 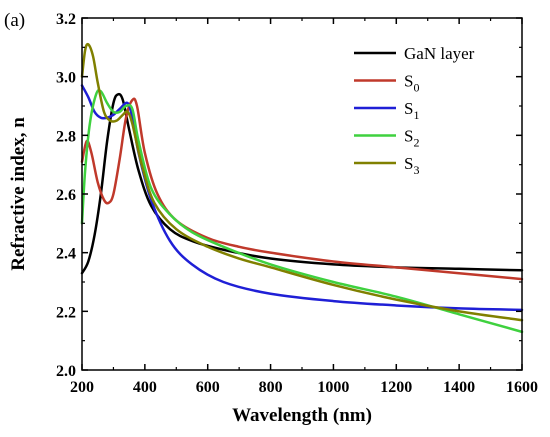 I want to click on x-tick-label: 1400, so click(x=459, y=387).